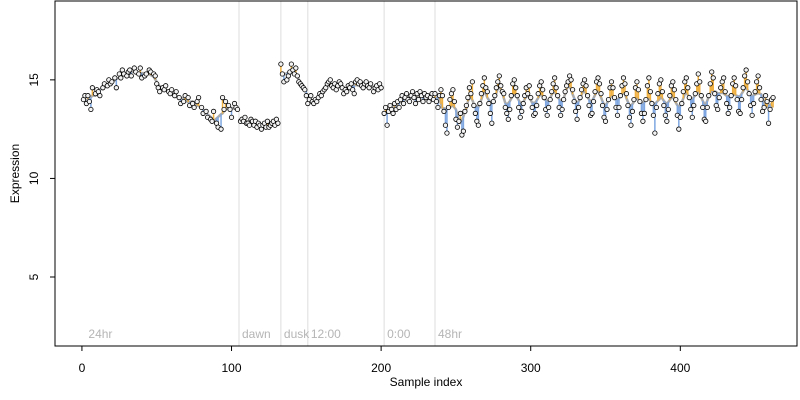 The image size is (800, 400). What do you see at coordinates (82, 368) in the screenshot?
I see `x-tick-label: 0` at bounding box center [82, 368].